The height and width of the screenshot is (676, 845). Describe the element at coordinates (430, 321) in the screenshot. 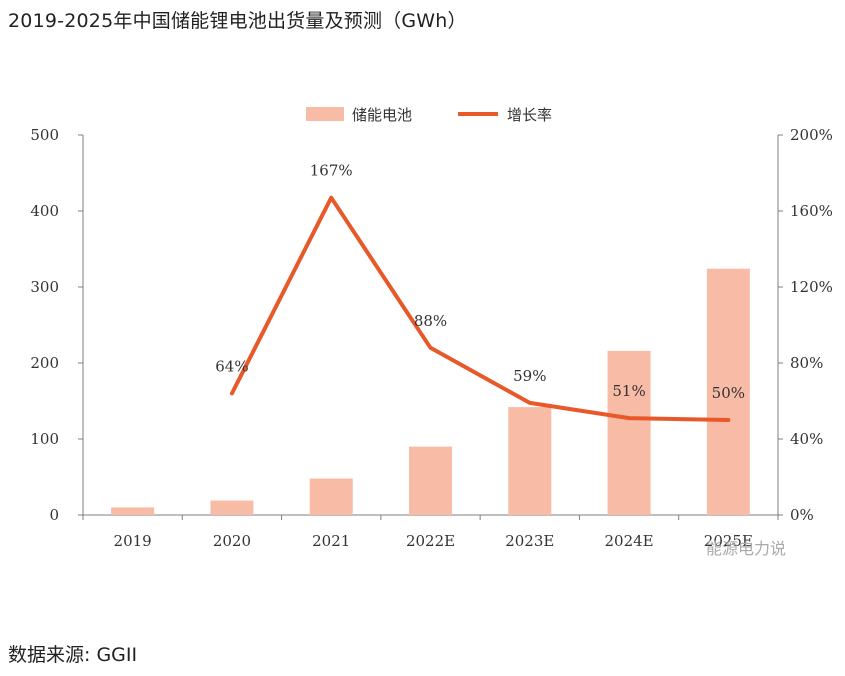

I see `growth-rate-label: 88%` at that location.